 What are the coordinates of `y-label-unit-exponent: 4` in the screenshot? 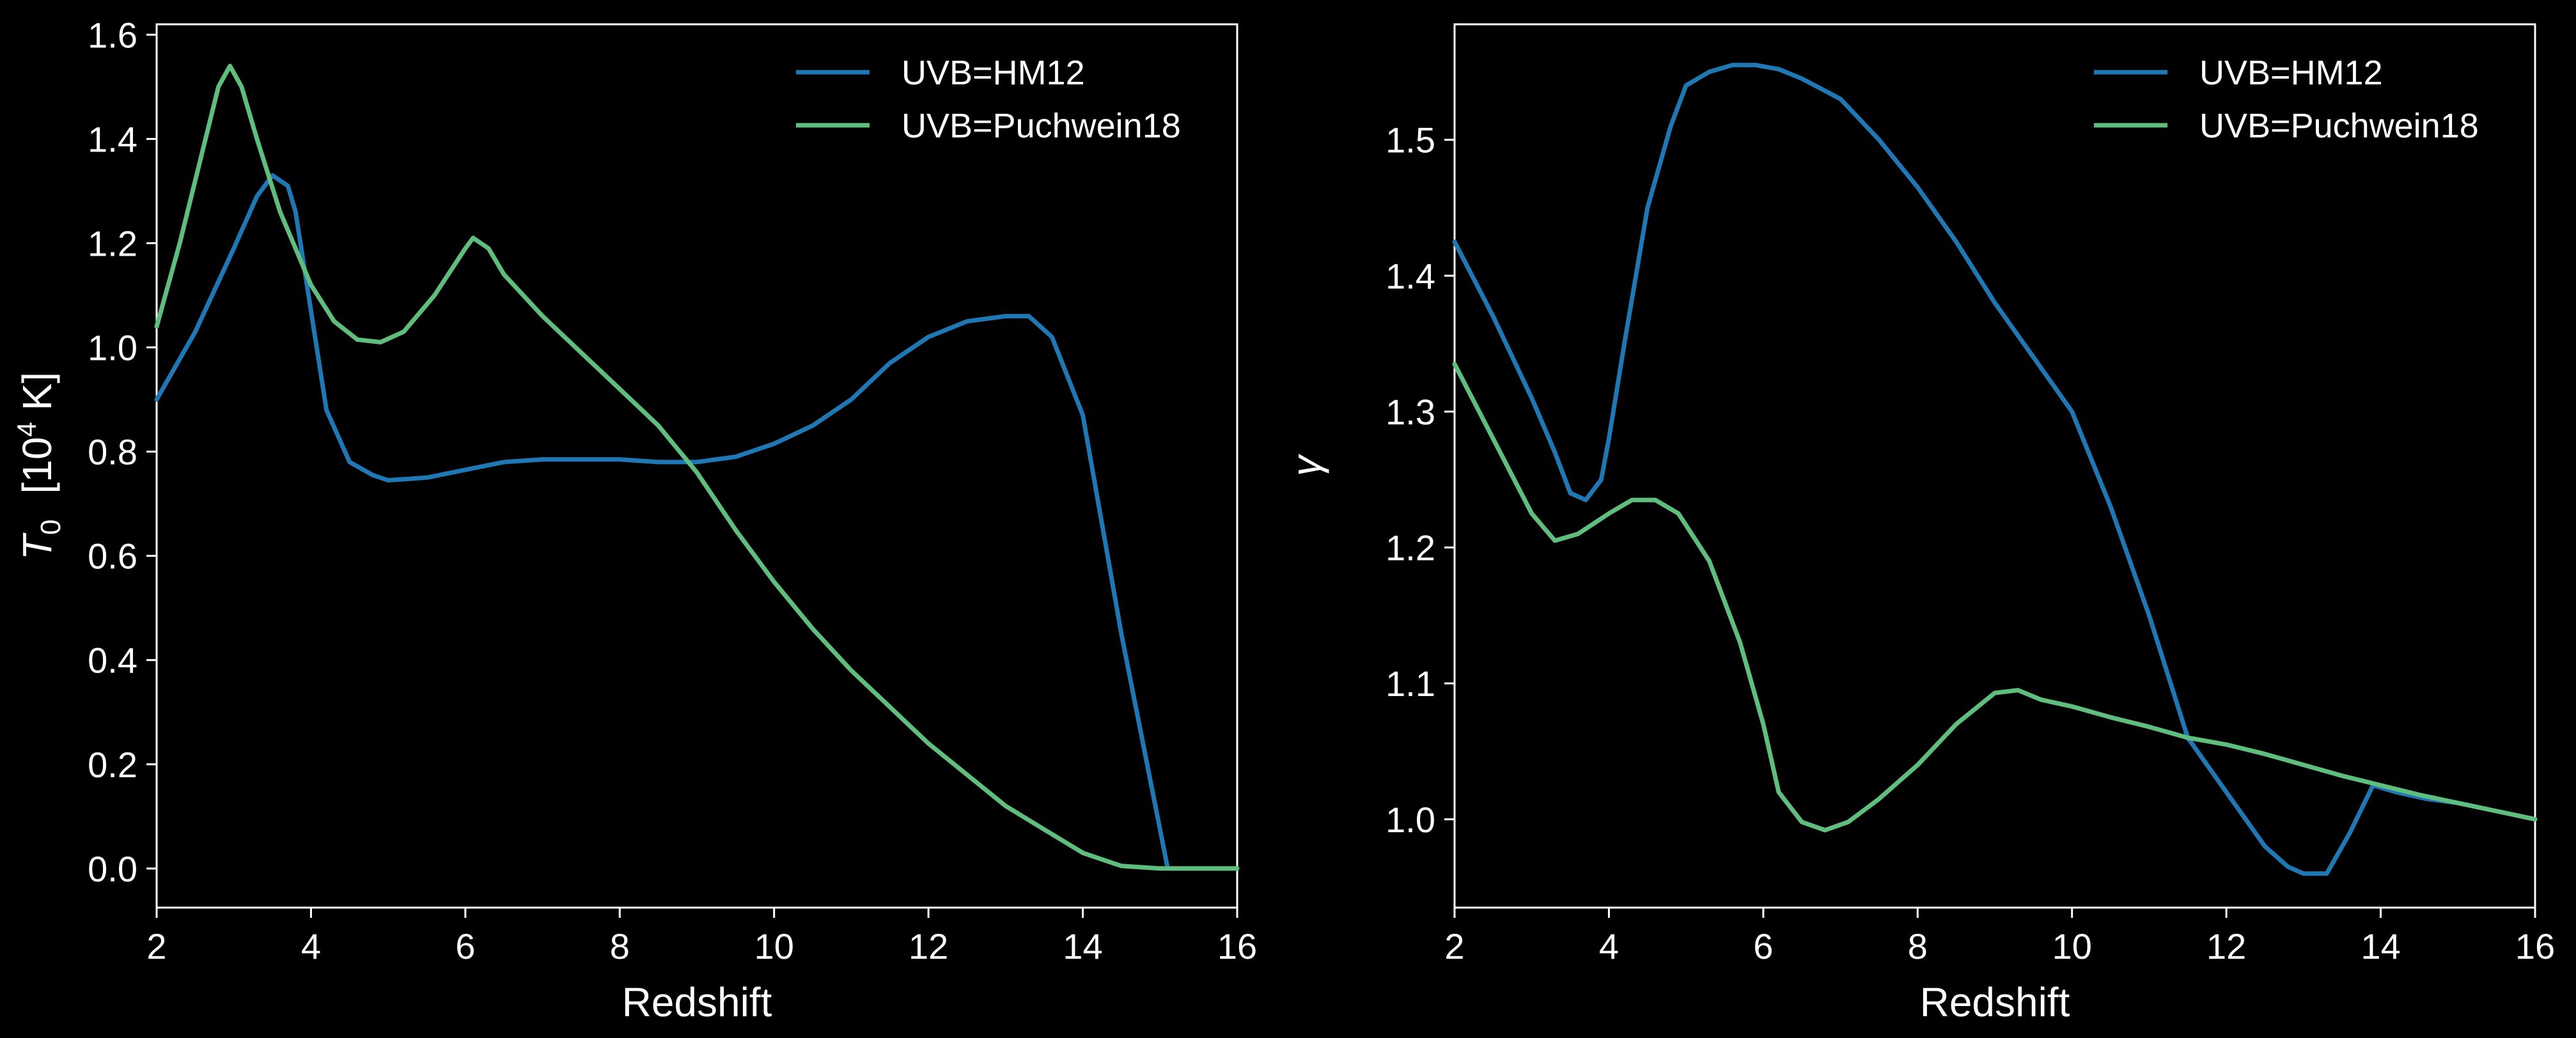 It's located at (27, 429).